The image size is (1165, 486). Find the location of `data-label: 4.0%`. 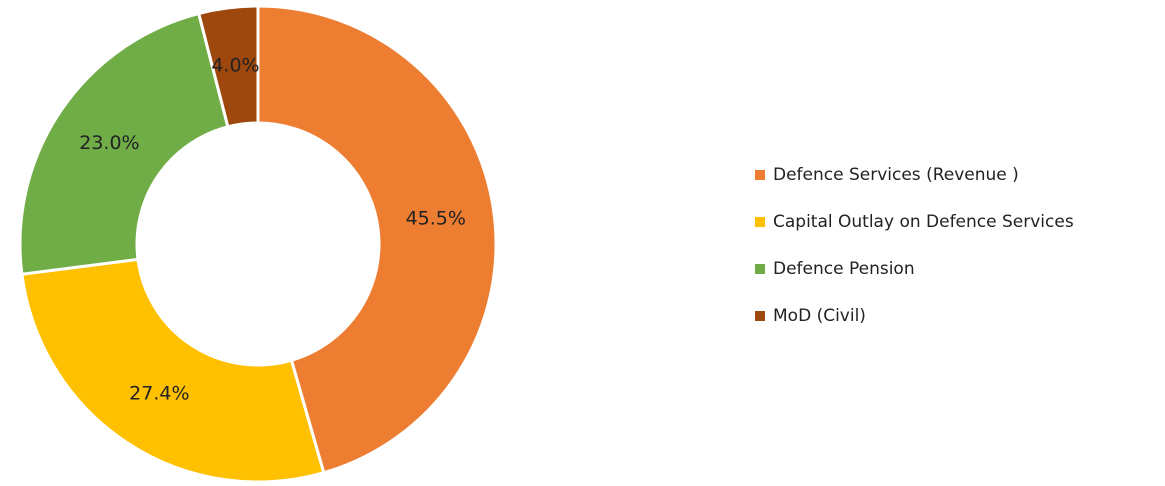

data-label: 4.0% is located at coordinates (235, 65).